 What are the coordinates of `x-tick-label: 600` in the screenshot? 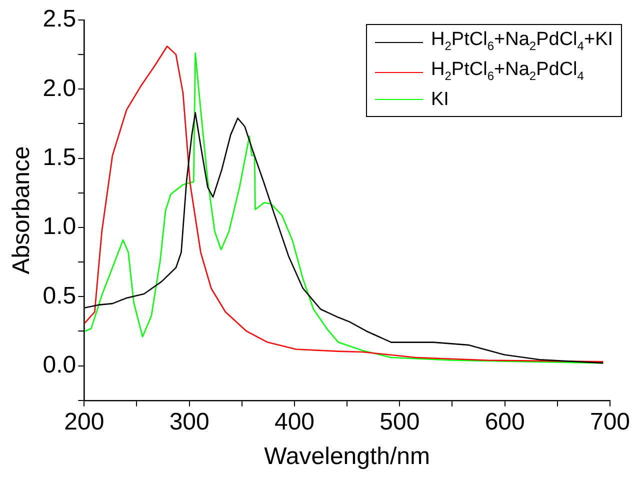 It's located at (504, 422).